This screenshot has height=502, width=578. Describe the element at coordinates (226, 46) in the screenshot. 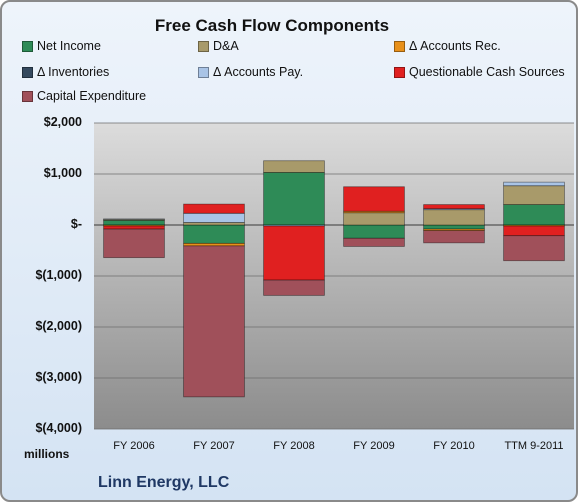

I see `legend-label: D&A` at that location.